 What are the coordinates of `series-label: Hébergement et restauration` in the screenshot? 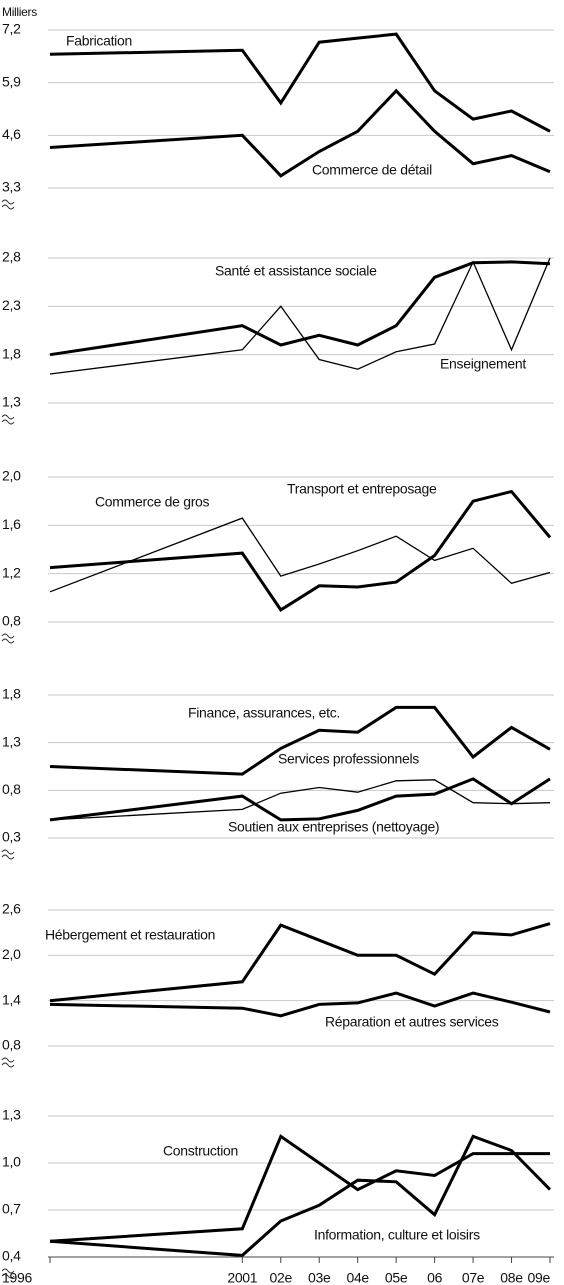 It's located at (130, 935).